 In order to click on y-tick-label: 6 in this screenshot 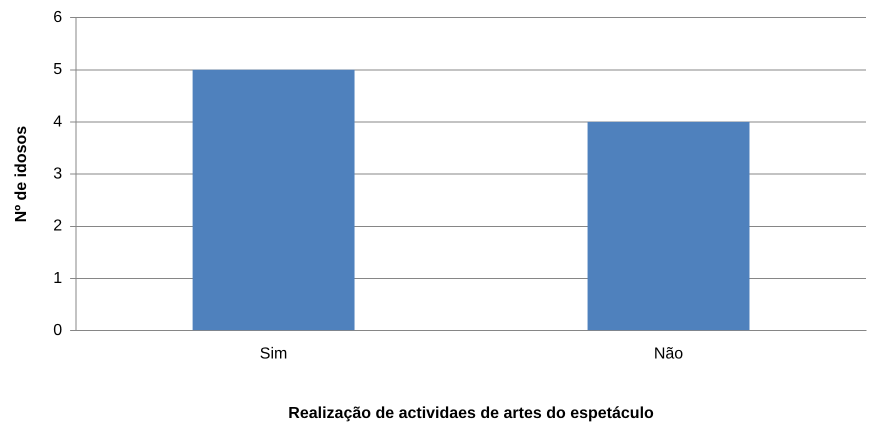, I will do `click(57, 17)`.